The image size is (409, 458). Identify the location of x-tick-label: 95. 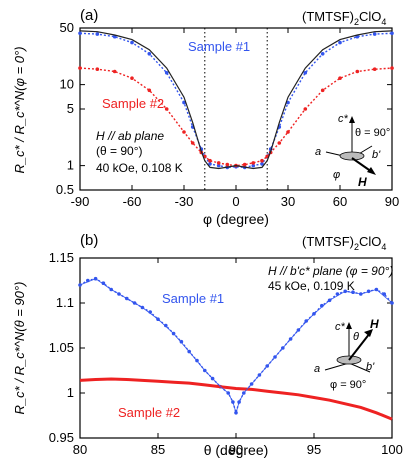
(314, 449).